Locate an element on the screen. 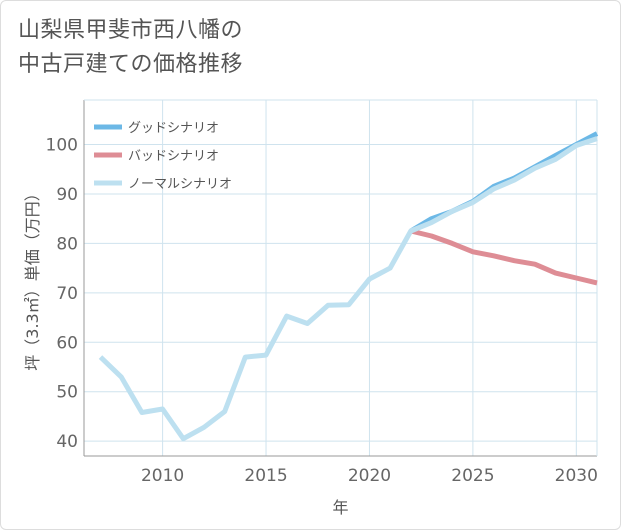 Image resolution: width=621 pixels, height=530 pixels. legend-label: ノーマルシナリオ is located at coordinates (180, 184).